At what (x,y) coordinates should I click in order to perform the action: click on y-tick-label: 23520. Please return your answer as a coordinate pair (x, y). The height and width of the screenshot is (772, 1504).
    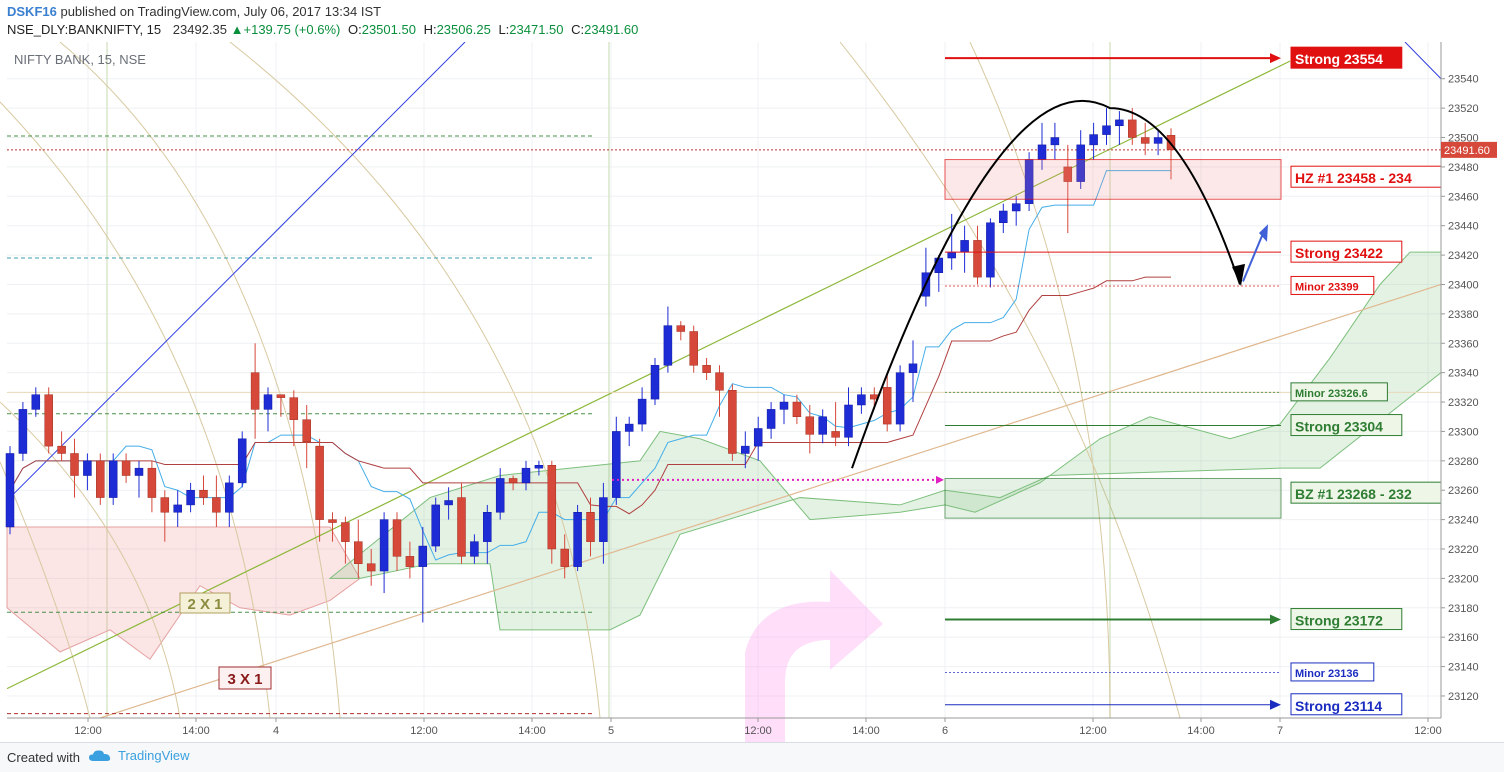
    Looking at the image, I should click on (1463, 109).